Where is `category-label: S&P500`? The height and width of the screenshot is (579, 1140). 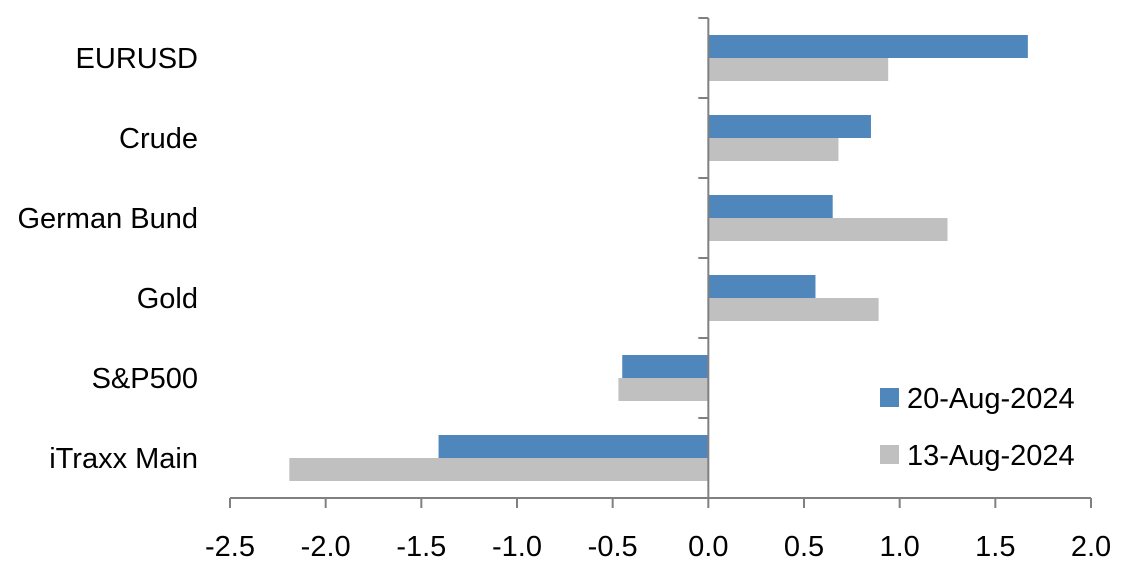 category-label: S&P500 is located at coordinates (145, 379).